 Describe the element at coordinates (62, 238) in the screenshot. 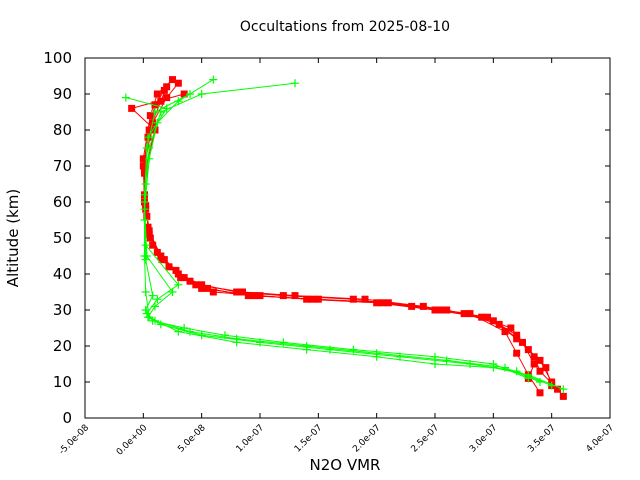

I see `y-tick-label: 50` at that location.